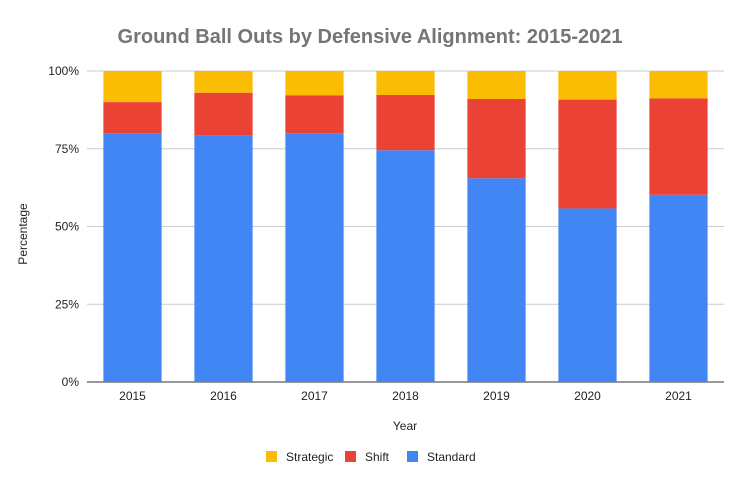 This screenshot has width=732, height=488. I want to click on legend-swatch-shift, so click(350, 456).